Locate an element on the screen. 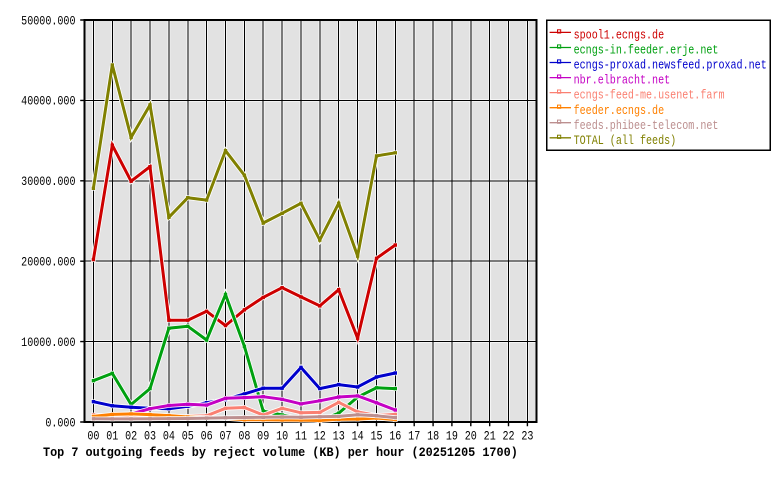  svg-text: 20 is located at coordinates (471, 436).